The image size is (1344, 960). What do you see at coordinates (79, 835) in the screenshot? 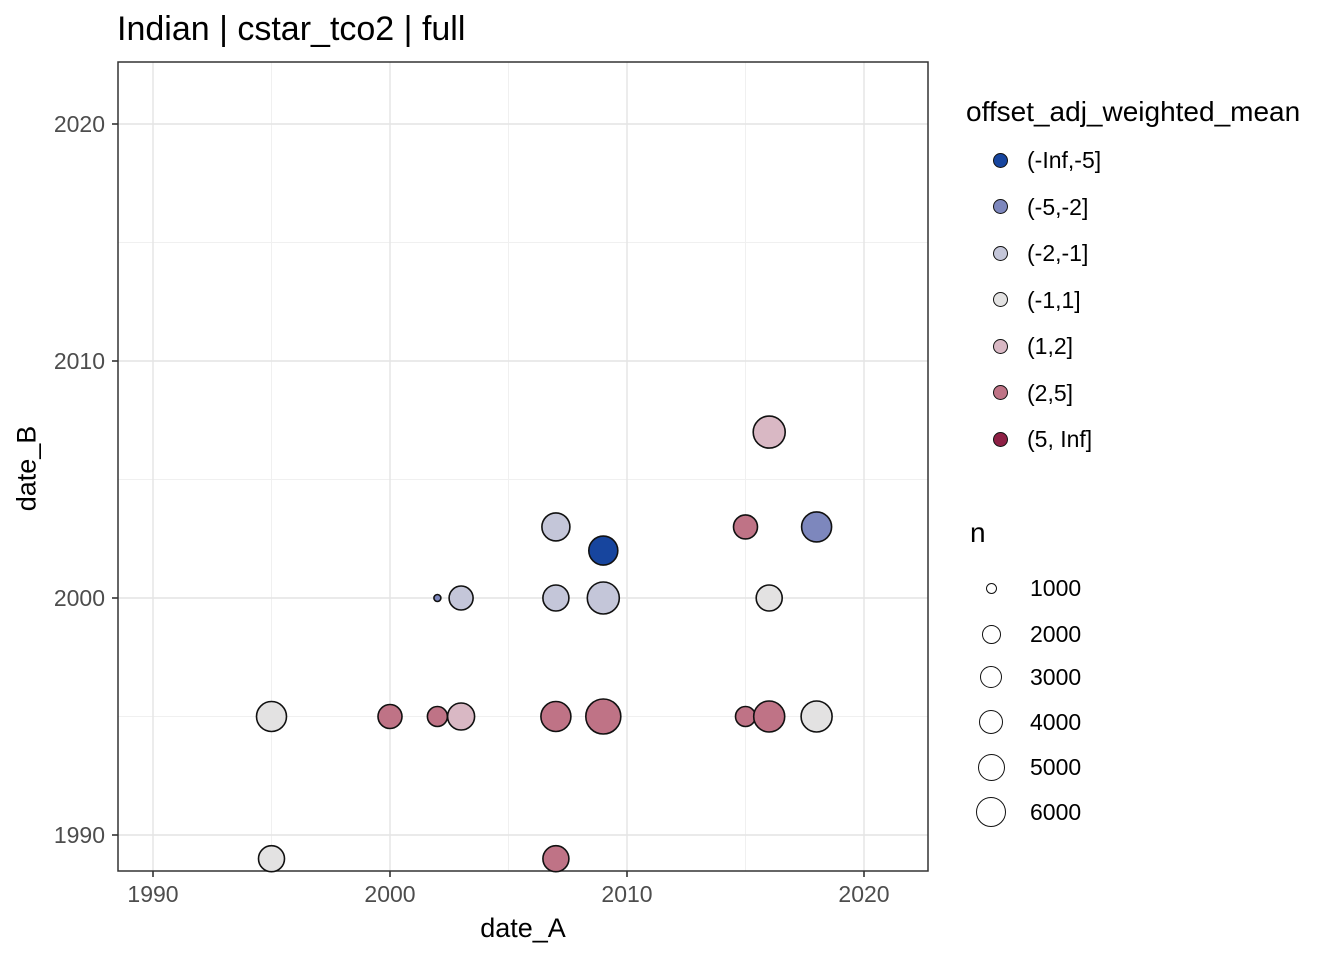
I see `y-tick-label: 1990` at bounding box center [79, 835].